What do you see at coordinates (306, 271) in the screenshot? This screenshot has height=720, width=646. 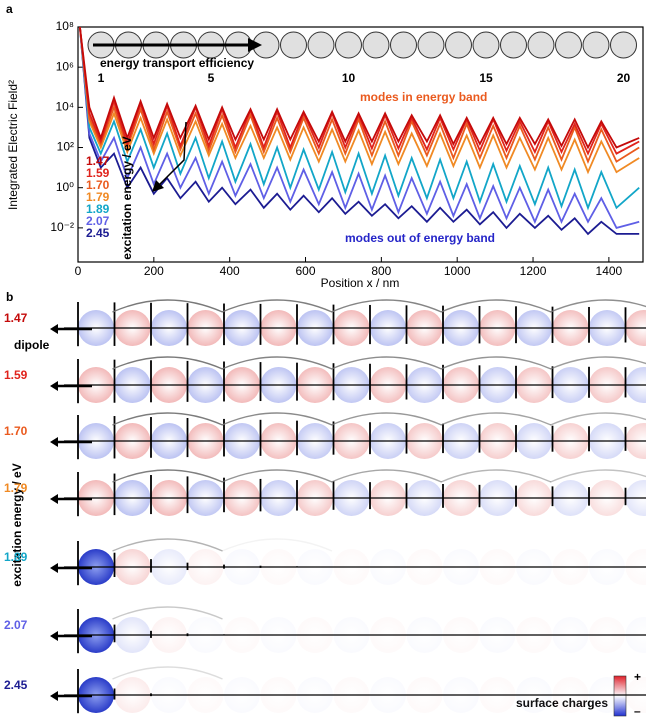 I see `x-tick-label: 600` at bounding box center [306, 271].